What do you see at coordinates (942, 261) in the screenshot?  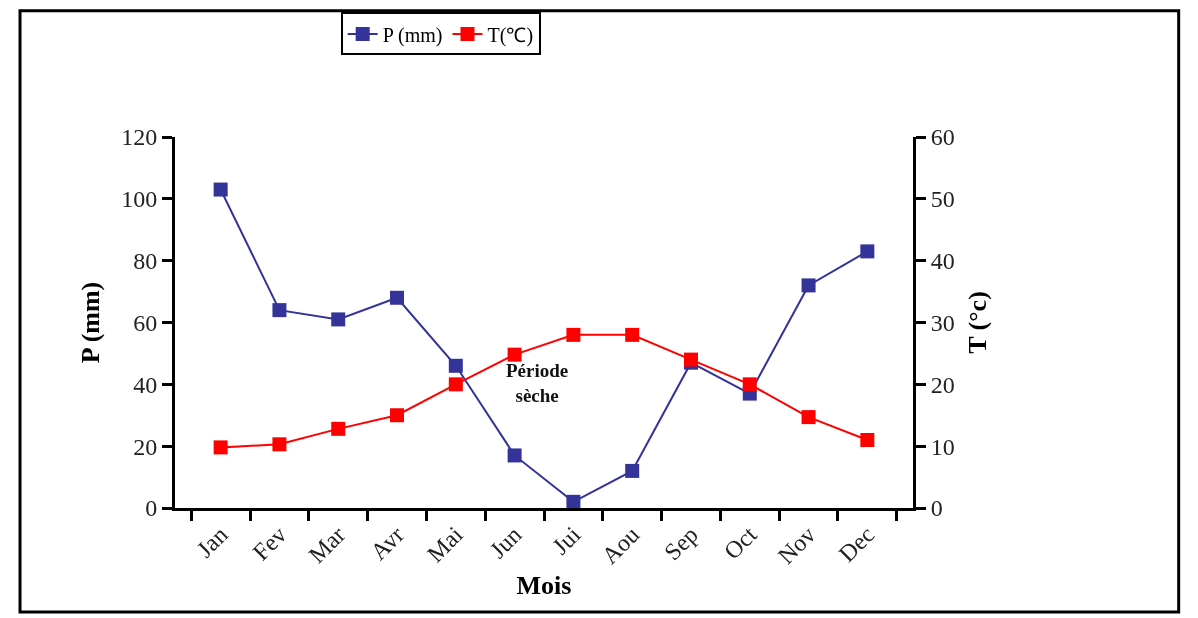 I see `y2-tick-label: 40` at bounding box center [942, 261].